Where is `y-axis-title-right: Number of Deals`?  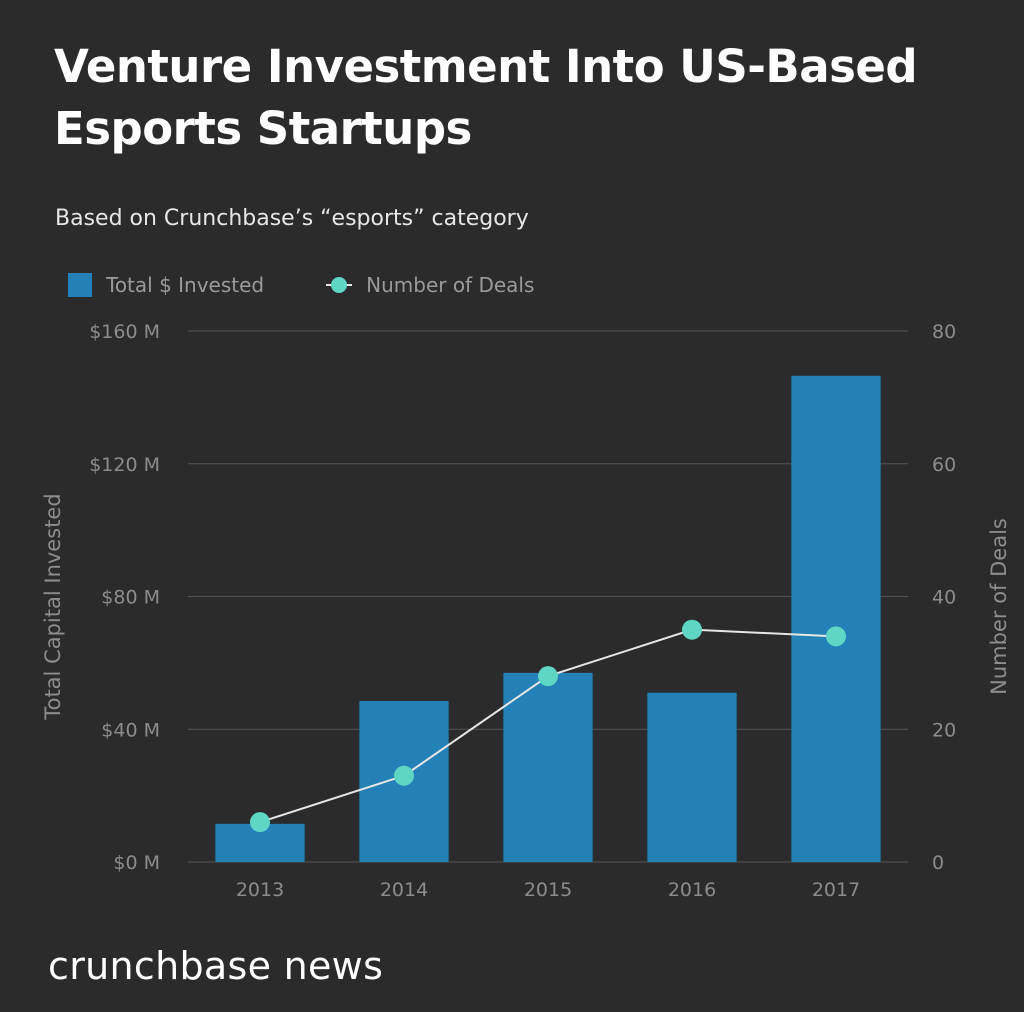
y-axis-title-right: Number of Deals is located at coordinates (999, 606).